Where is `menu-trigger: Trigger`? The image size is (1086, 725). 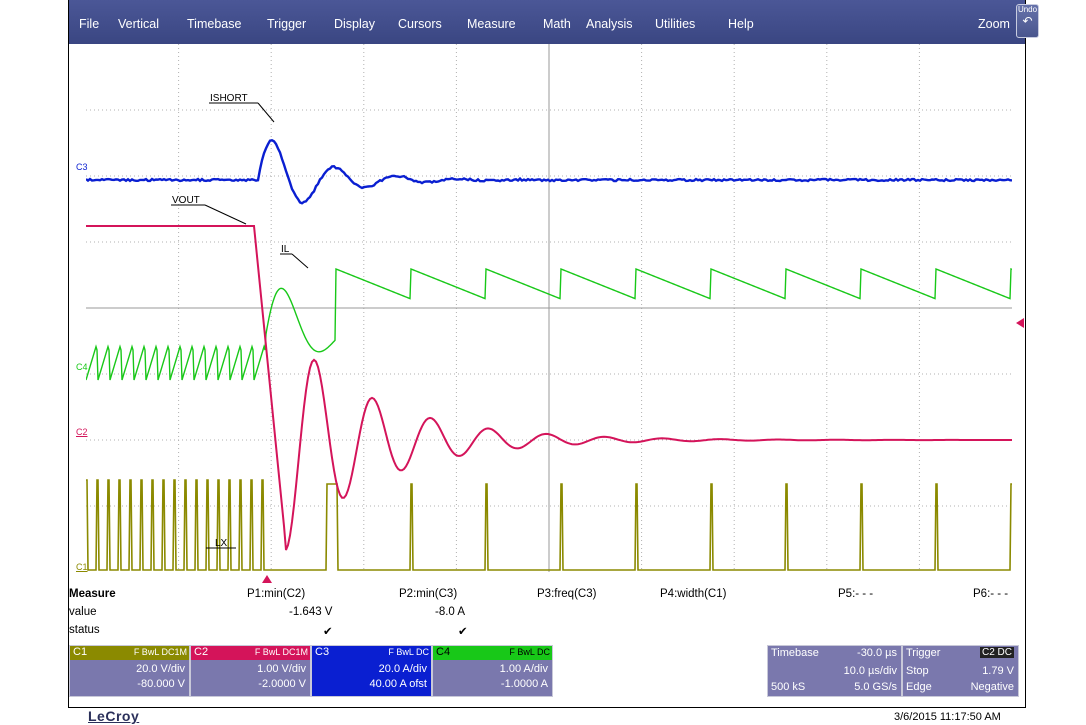
menu-trigger: Trigger is located at coordinates (286, 24).